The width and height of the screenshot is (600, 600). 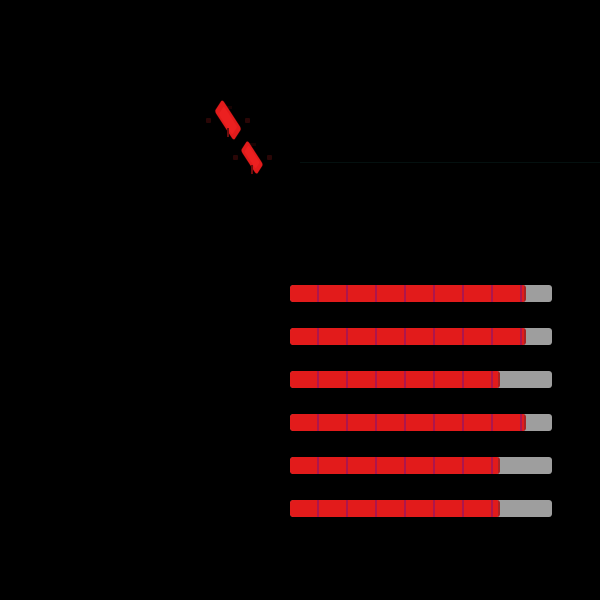 What do you see at coordinates (269, 157) in the screenshot?
I see `secondary-diamond-right-nub` at bounding box center [269, 157].